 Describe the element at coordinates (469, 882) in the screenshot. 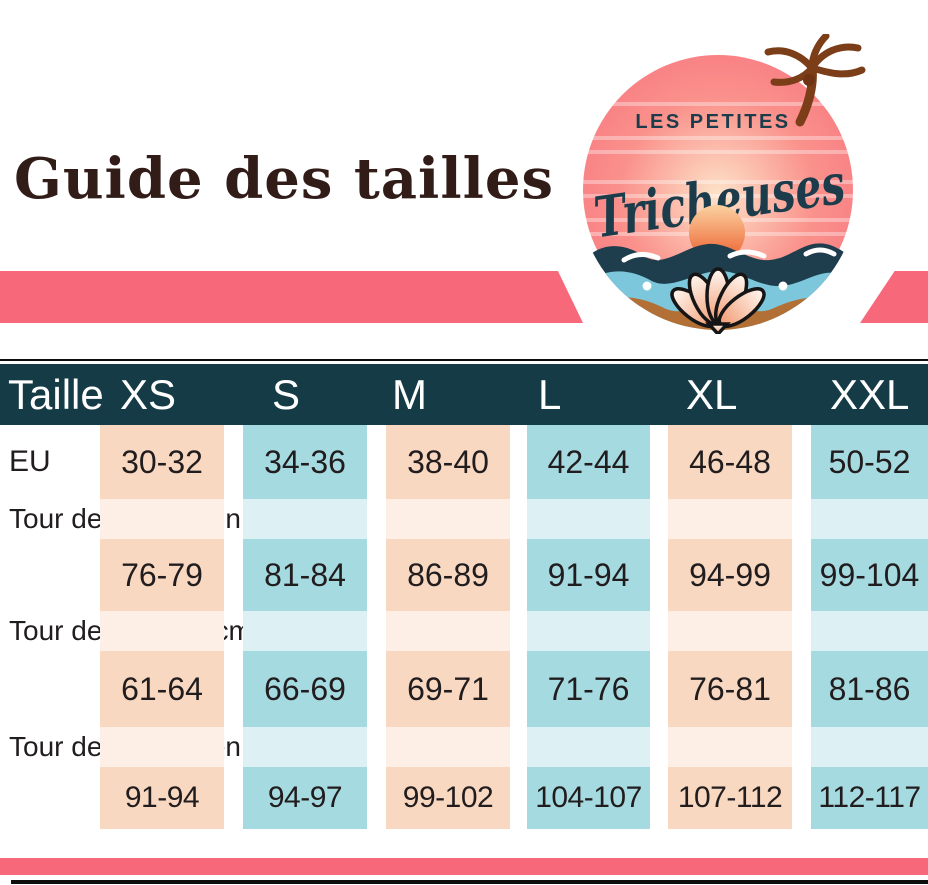

I see `footer-black-line` at that location.